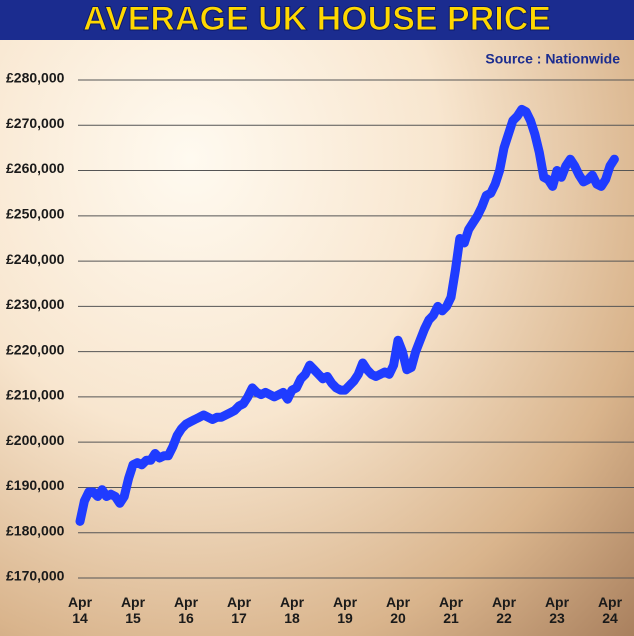 This screenshot has height=636, width=634. What do you see at coordinates (35, 259) in the screenshot?
I see `y-tick-label: £240,000` at bounding box center [35, 259].